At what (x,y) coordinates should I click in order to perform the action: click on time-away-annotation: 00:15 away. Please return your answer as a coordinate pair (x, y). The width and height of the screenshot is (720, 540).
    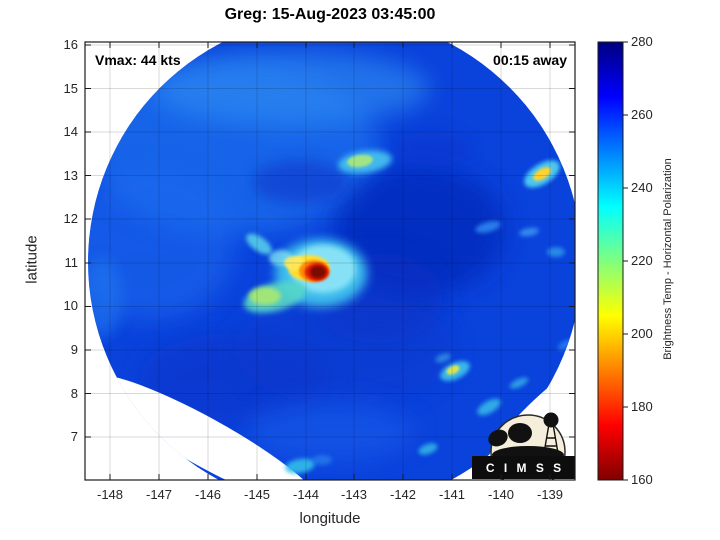
    Looking at the image, I should click on (530, 60).